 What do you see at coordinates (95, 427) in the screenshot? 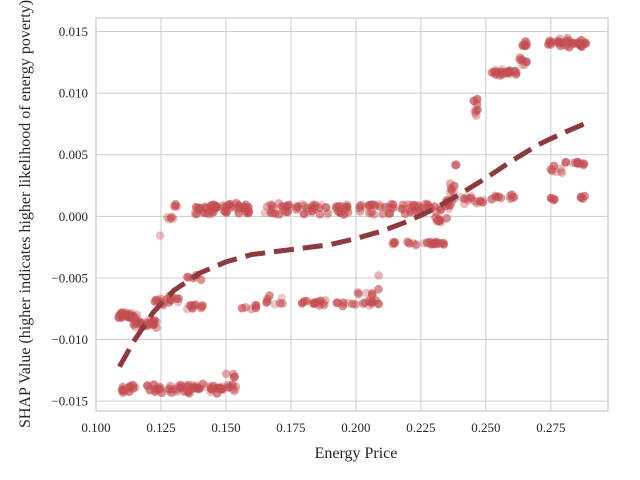
I see `x-tick-label: 0.100` at bounding box center [95, 427].